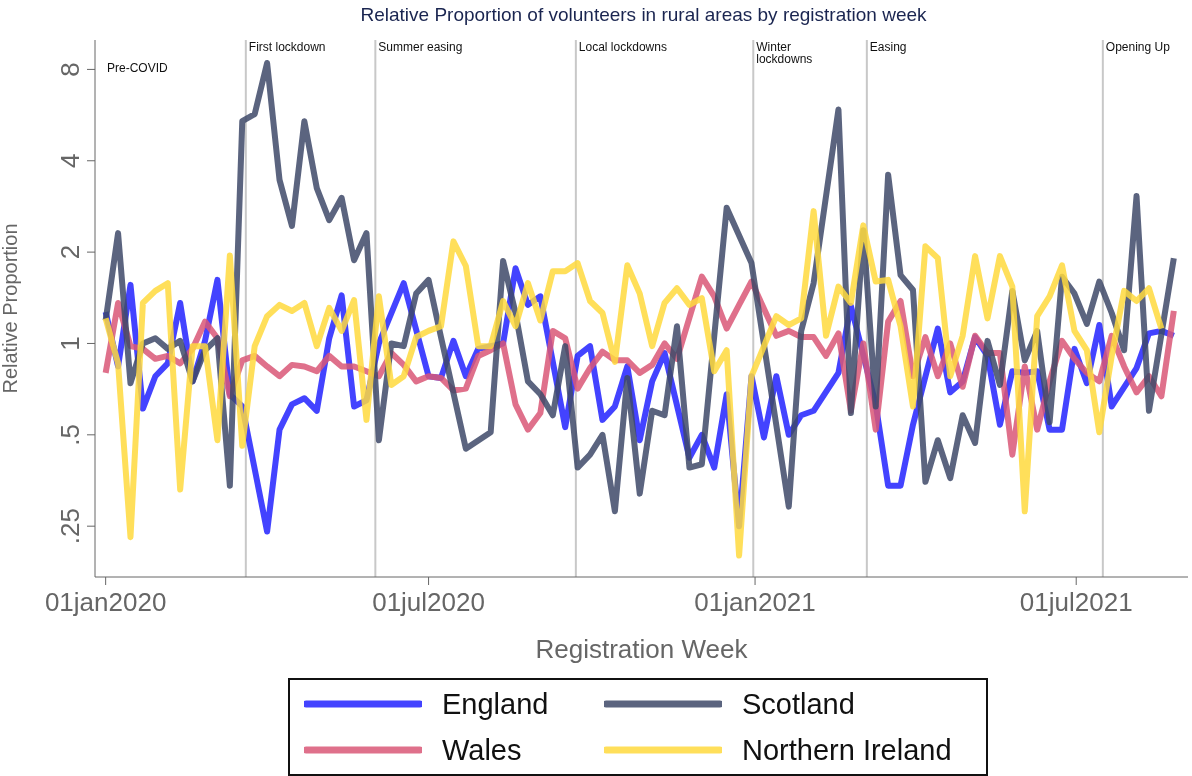 The image size is (1192, 776). I want to click on x-tick-label: 01jul2021, so click(1076, 602).